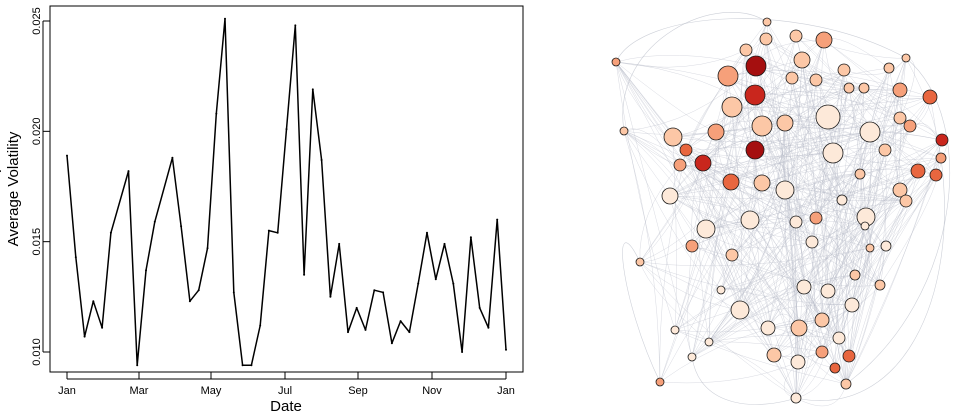 The width and height of the screenshot is (963, 416). What do you see at coordinates (506, 391) in the screenshot?
I see `x-tick-label: Jan` at bounding box center [506, 391].